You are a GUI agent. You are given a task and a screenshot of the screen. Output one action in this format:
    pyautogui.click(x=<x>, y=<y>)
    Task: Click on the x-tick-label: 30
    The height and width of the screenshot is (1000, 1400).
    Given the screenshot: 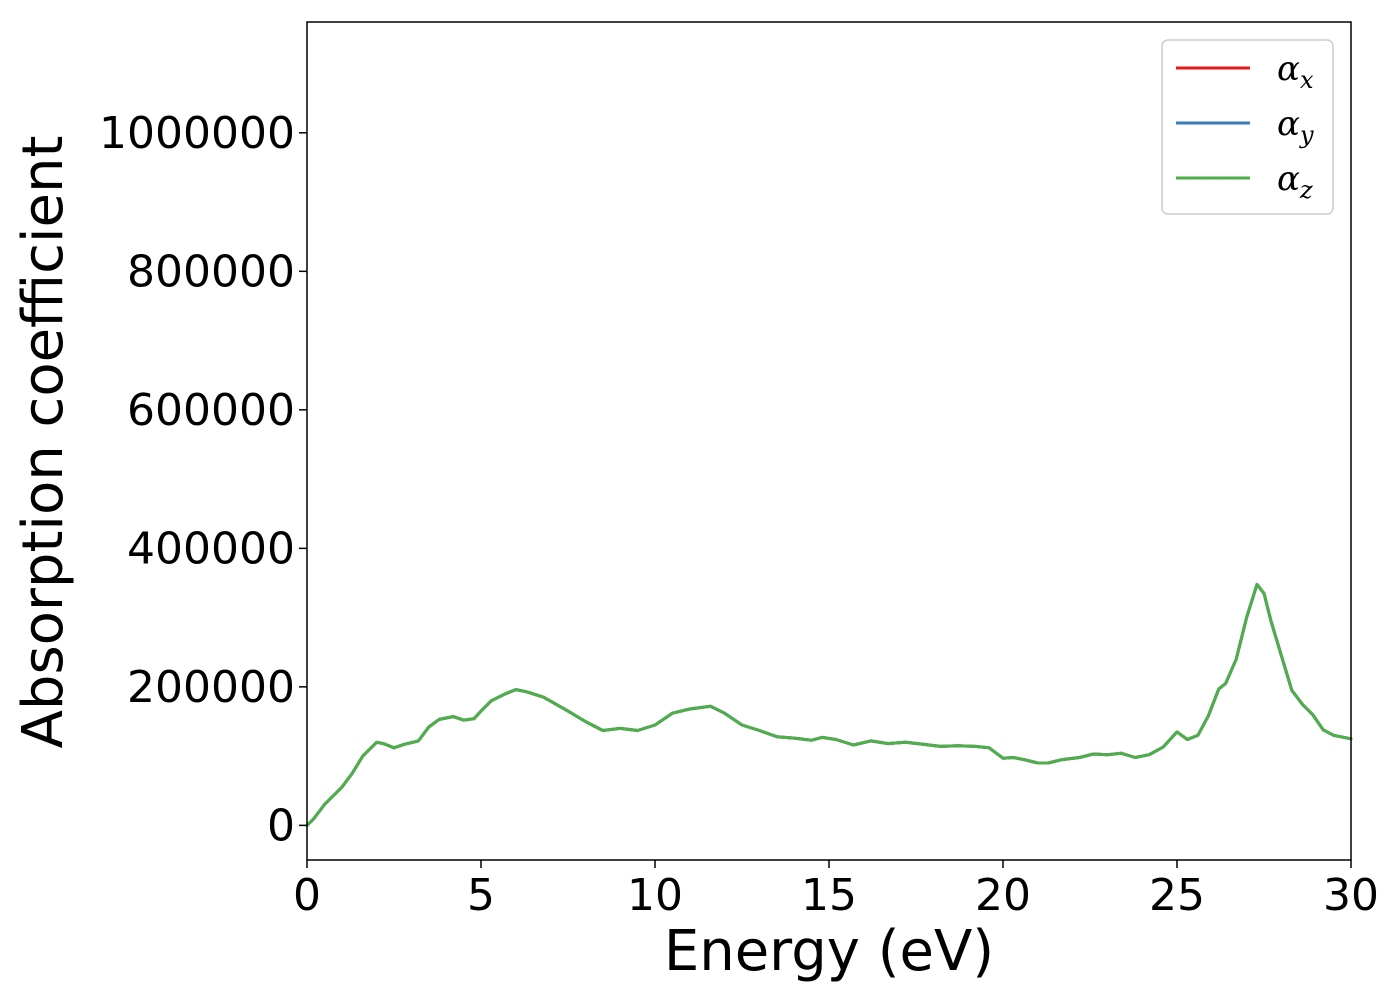 What is the action you would take?
    pyautogui.click(x=1351, y=895)
    